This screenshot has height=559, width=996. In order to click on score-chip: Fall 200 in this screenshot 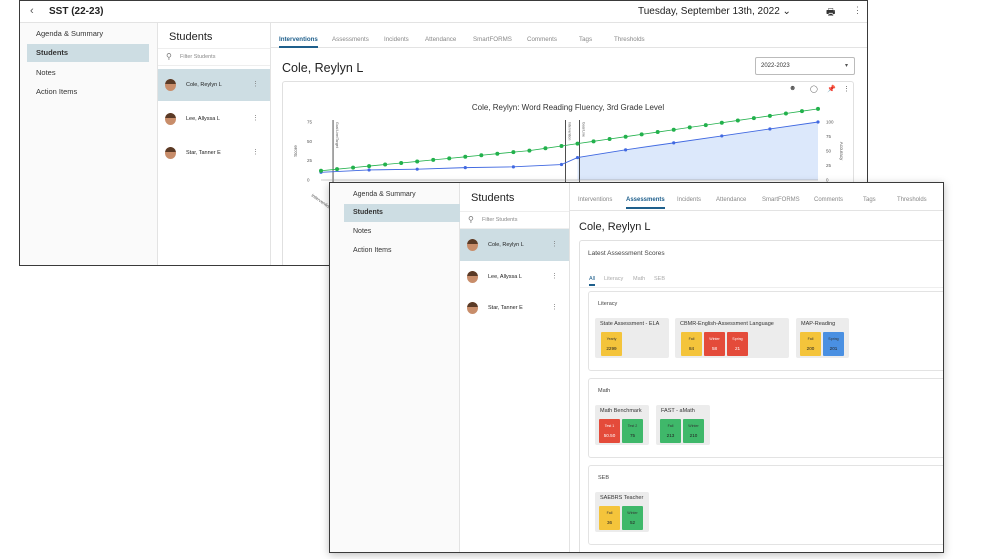, I will do `click(810, 344)`.